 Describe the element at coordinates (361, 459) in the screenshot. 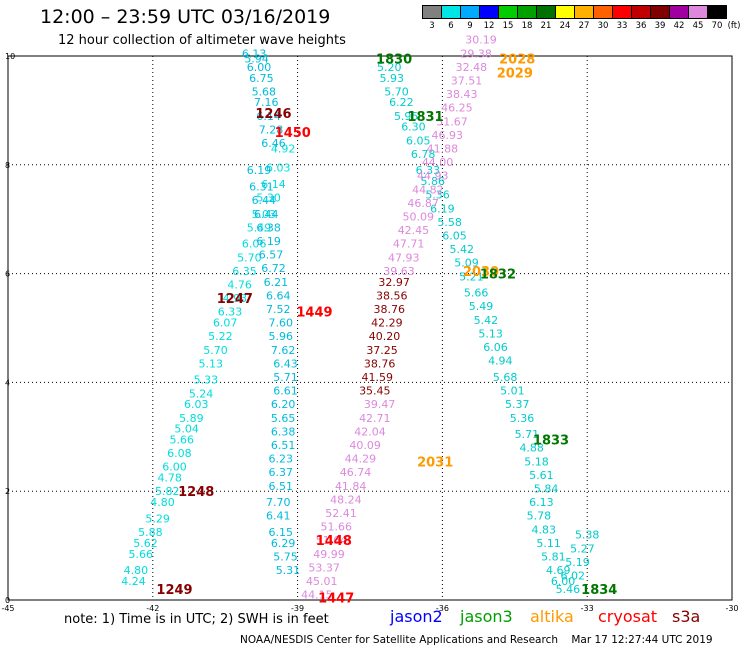

I see `data-point-cryosat: 44.29` at that location.